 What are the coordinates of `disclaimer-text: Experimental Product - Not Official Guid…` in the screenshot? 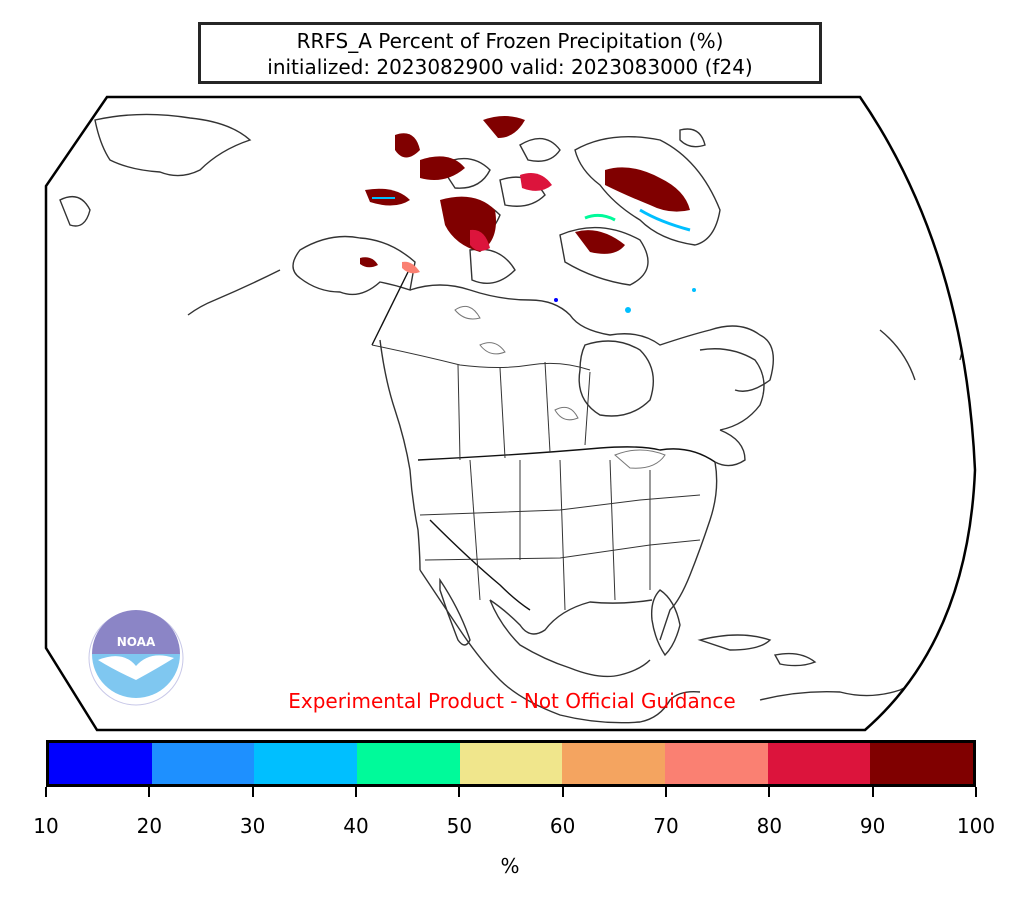 It's located at (512, 701).